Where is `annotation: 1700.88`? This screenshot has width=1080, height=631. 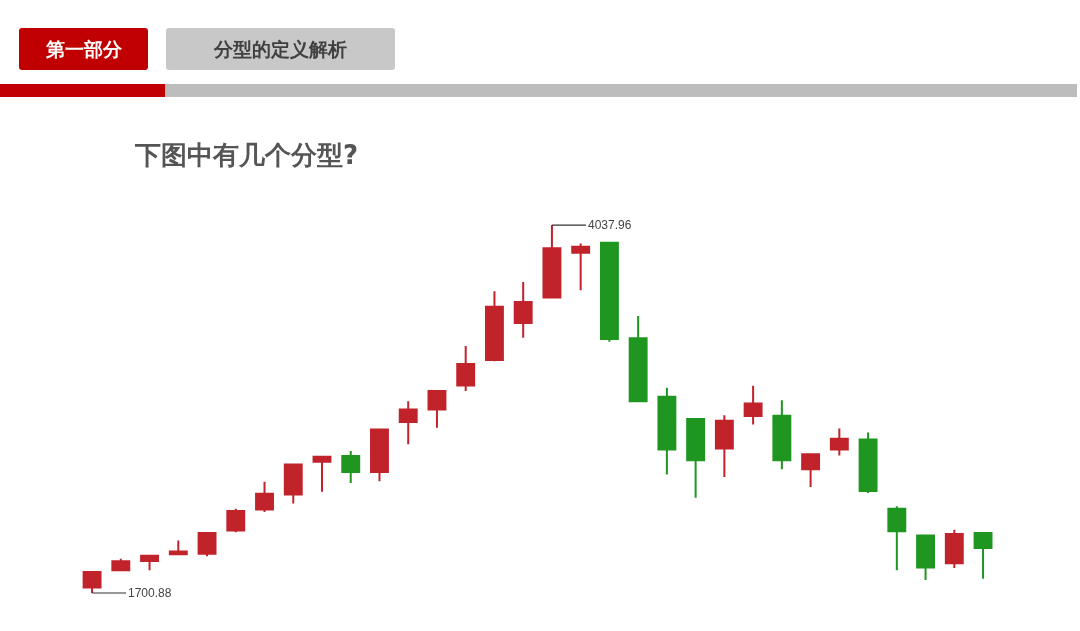
annotation: 1700.88 is located at coordinates (150, 593).